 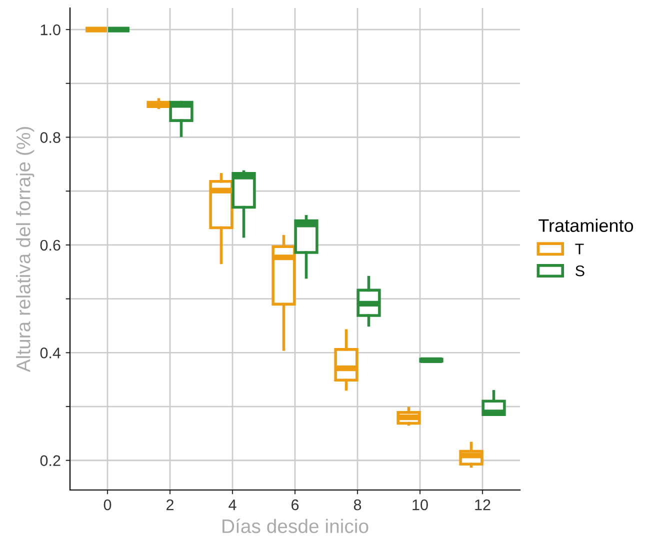 What do you see at coordinates (482, 504) in the screenshot?
I see `x-tick-label: 12` at bounding box center [482, 504].